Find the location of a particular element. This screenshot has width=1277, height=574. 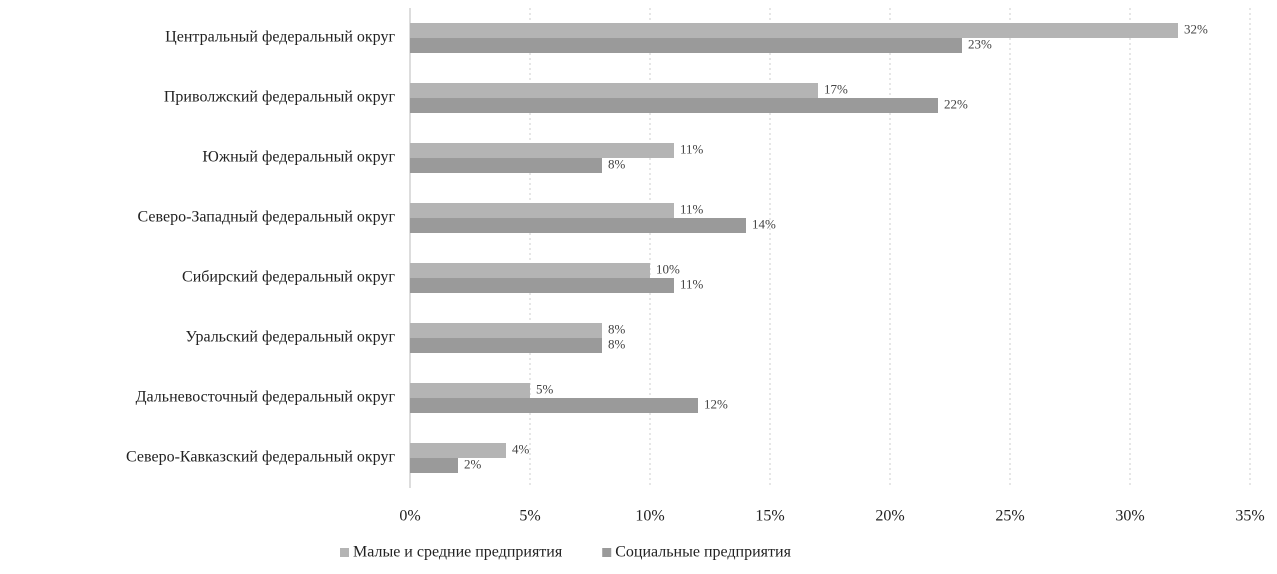

y-tick-label: Южный федеральный округ is located at coordinates (298, 157).